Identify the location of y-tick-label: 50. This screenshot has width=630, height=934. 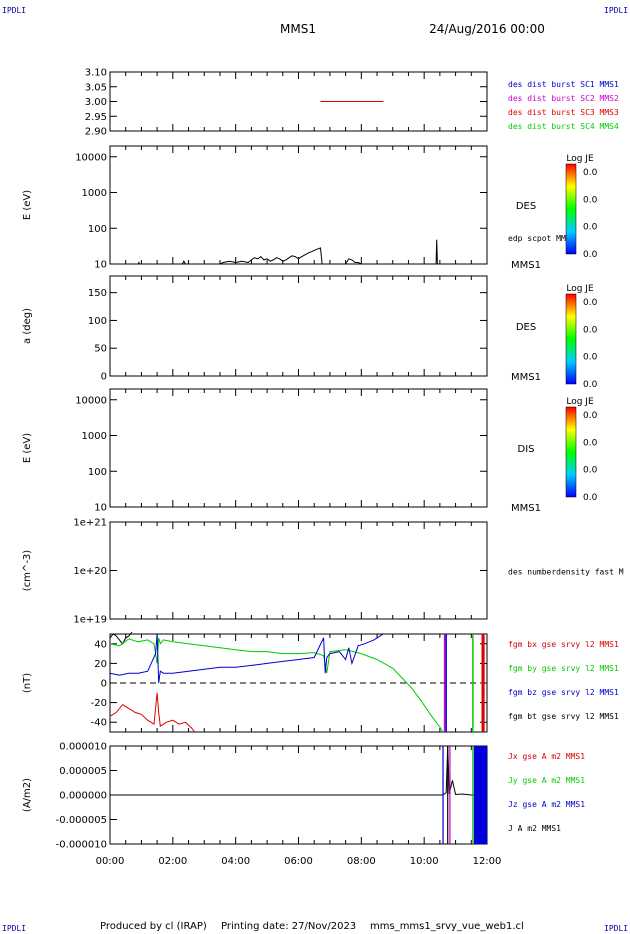
(100, 349).